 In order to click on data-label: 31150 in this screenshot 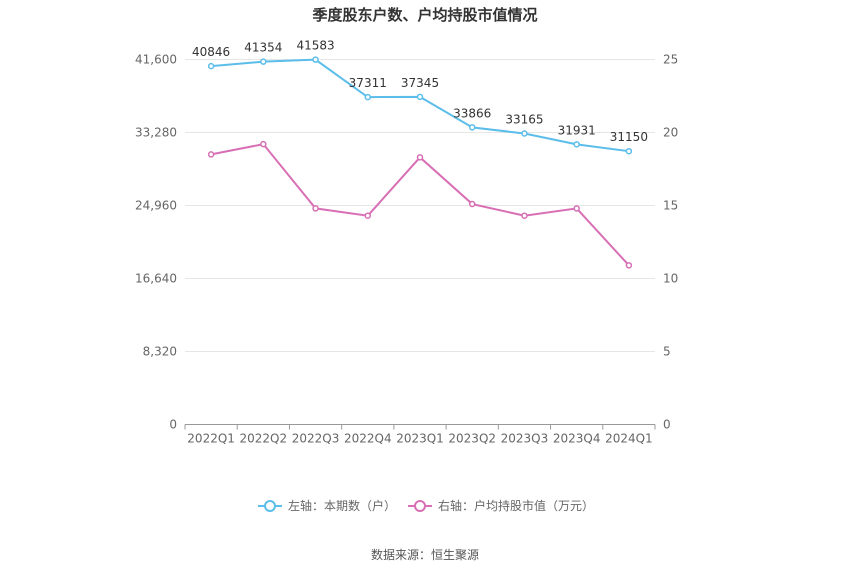, I will do `click(629, 137)`.